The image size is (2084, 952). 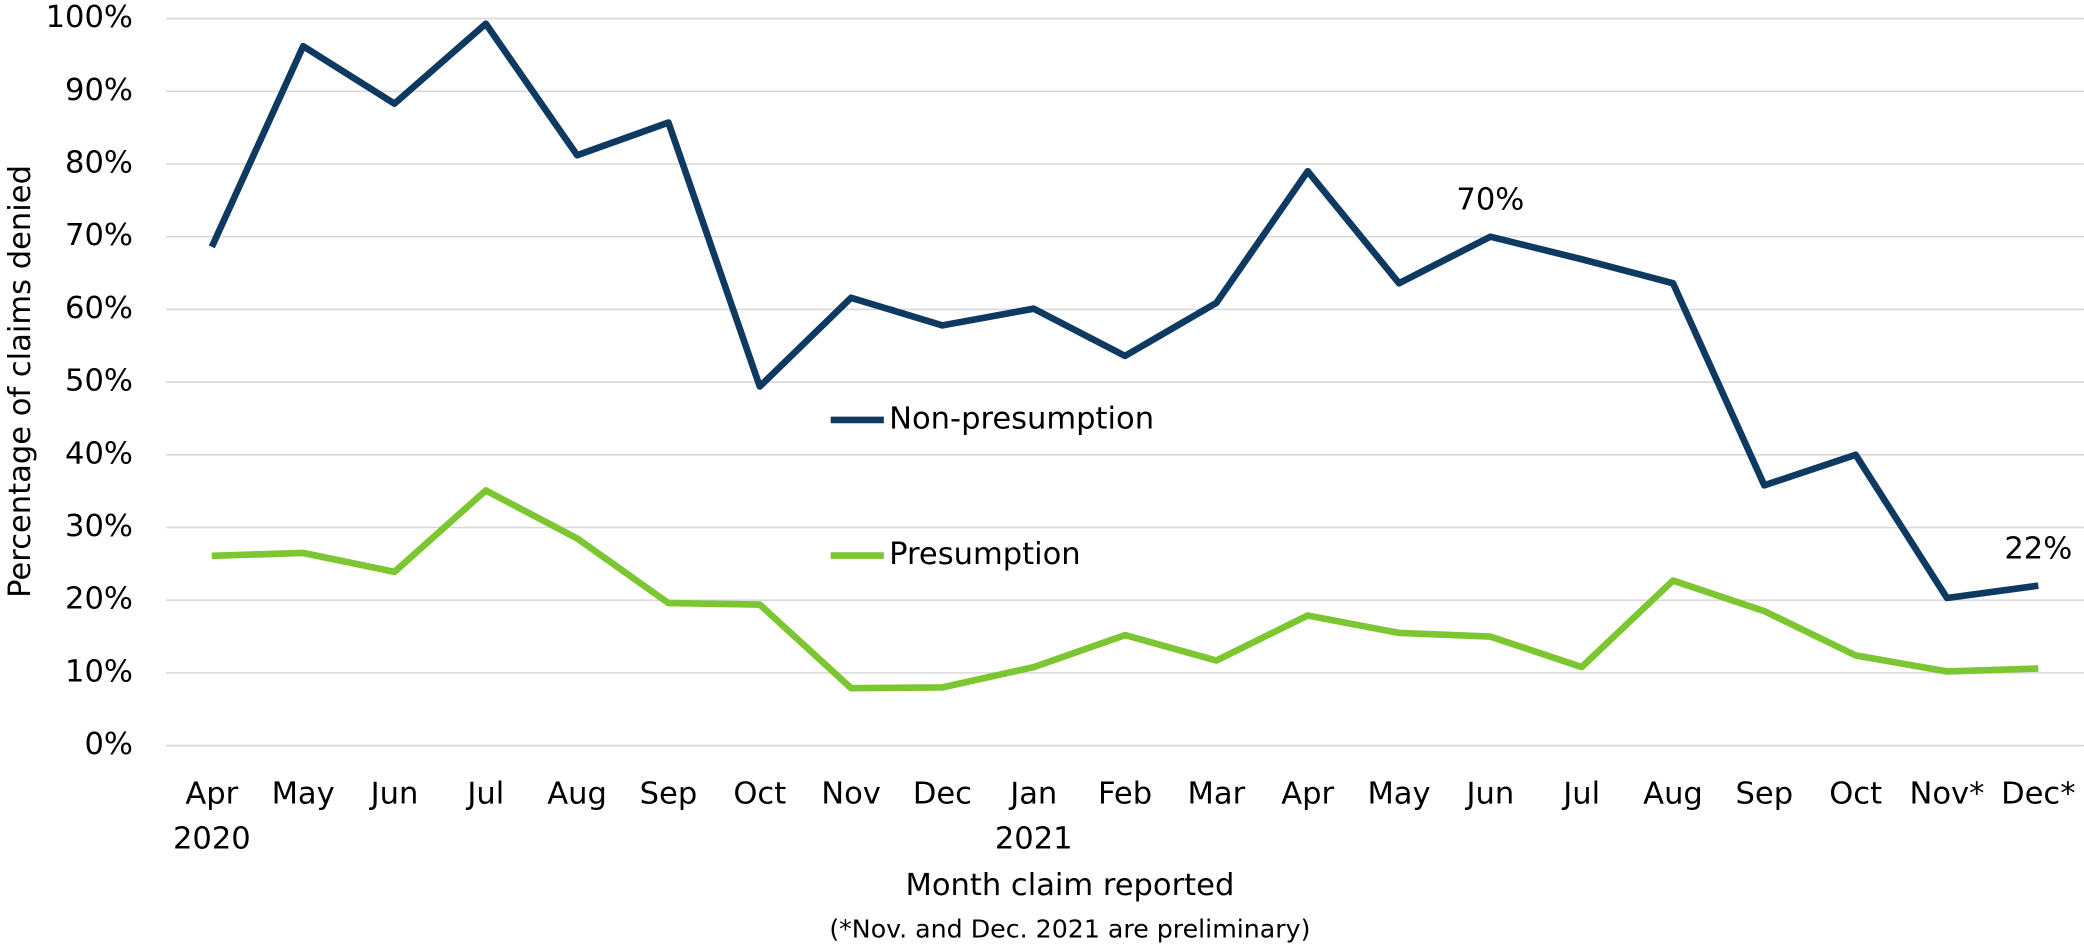 I want to click on x-year-label: 2020, so click(x=212, y=838).